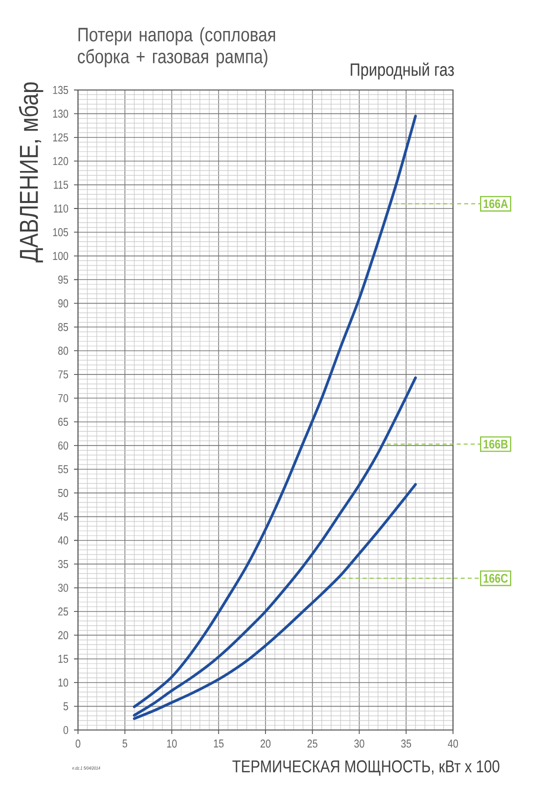  I want to click on x-tick-label: 15, so click(219, 744).